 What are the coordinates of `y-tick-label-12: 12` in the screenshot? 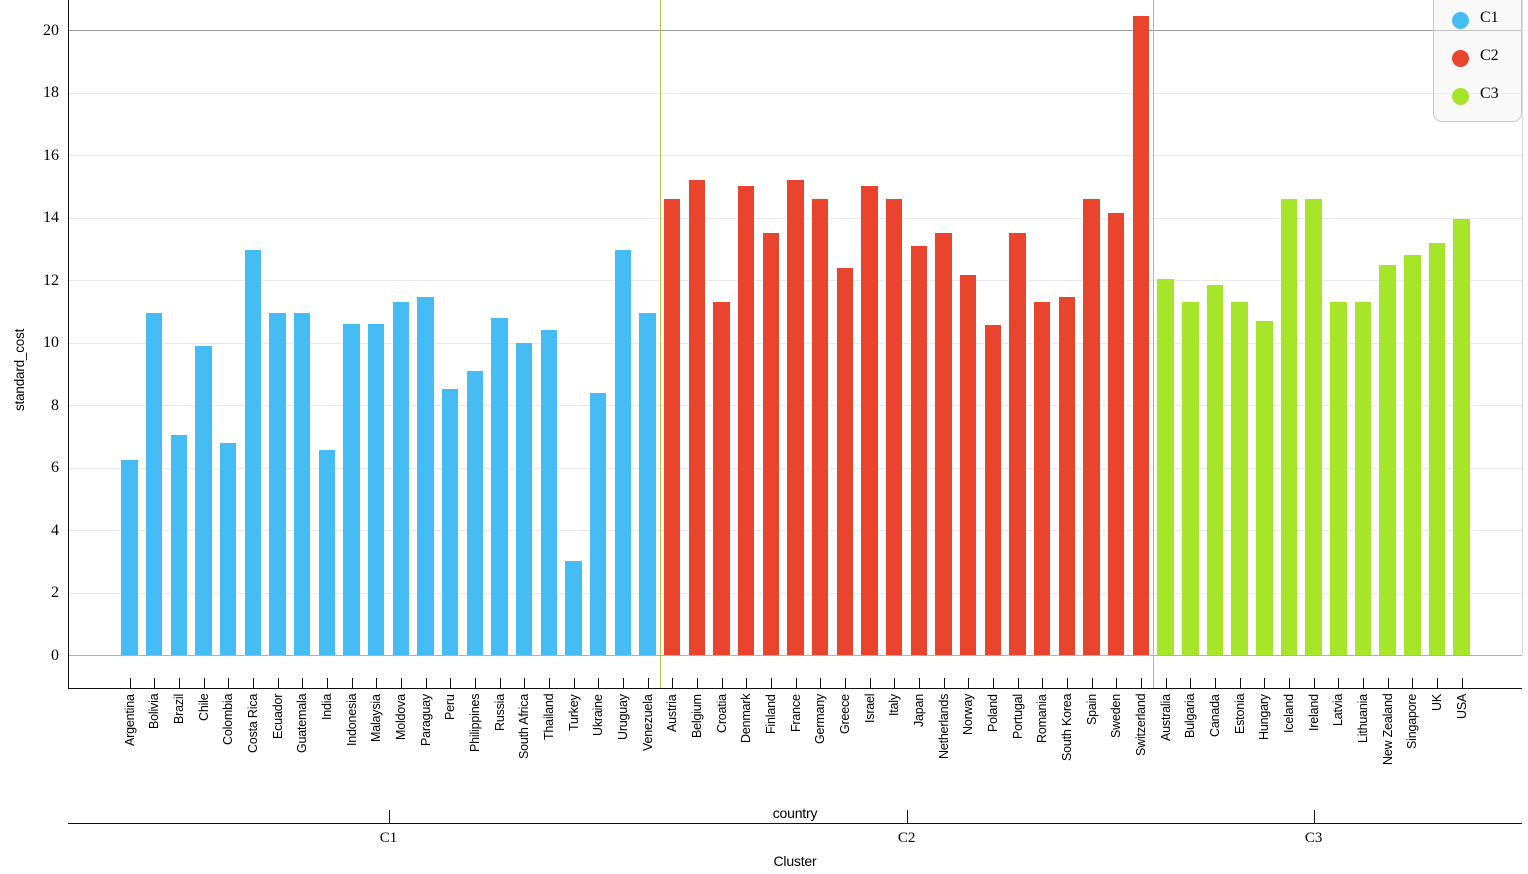 It's located at (51, 280).